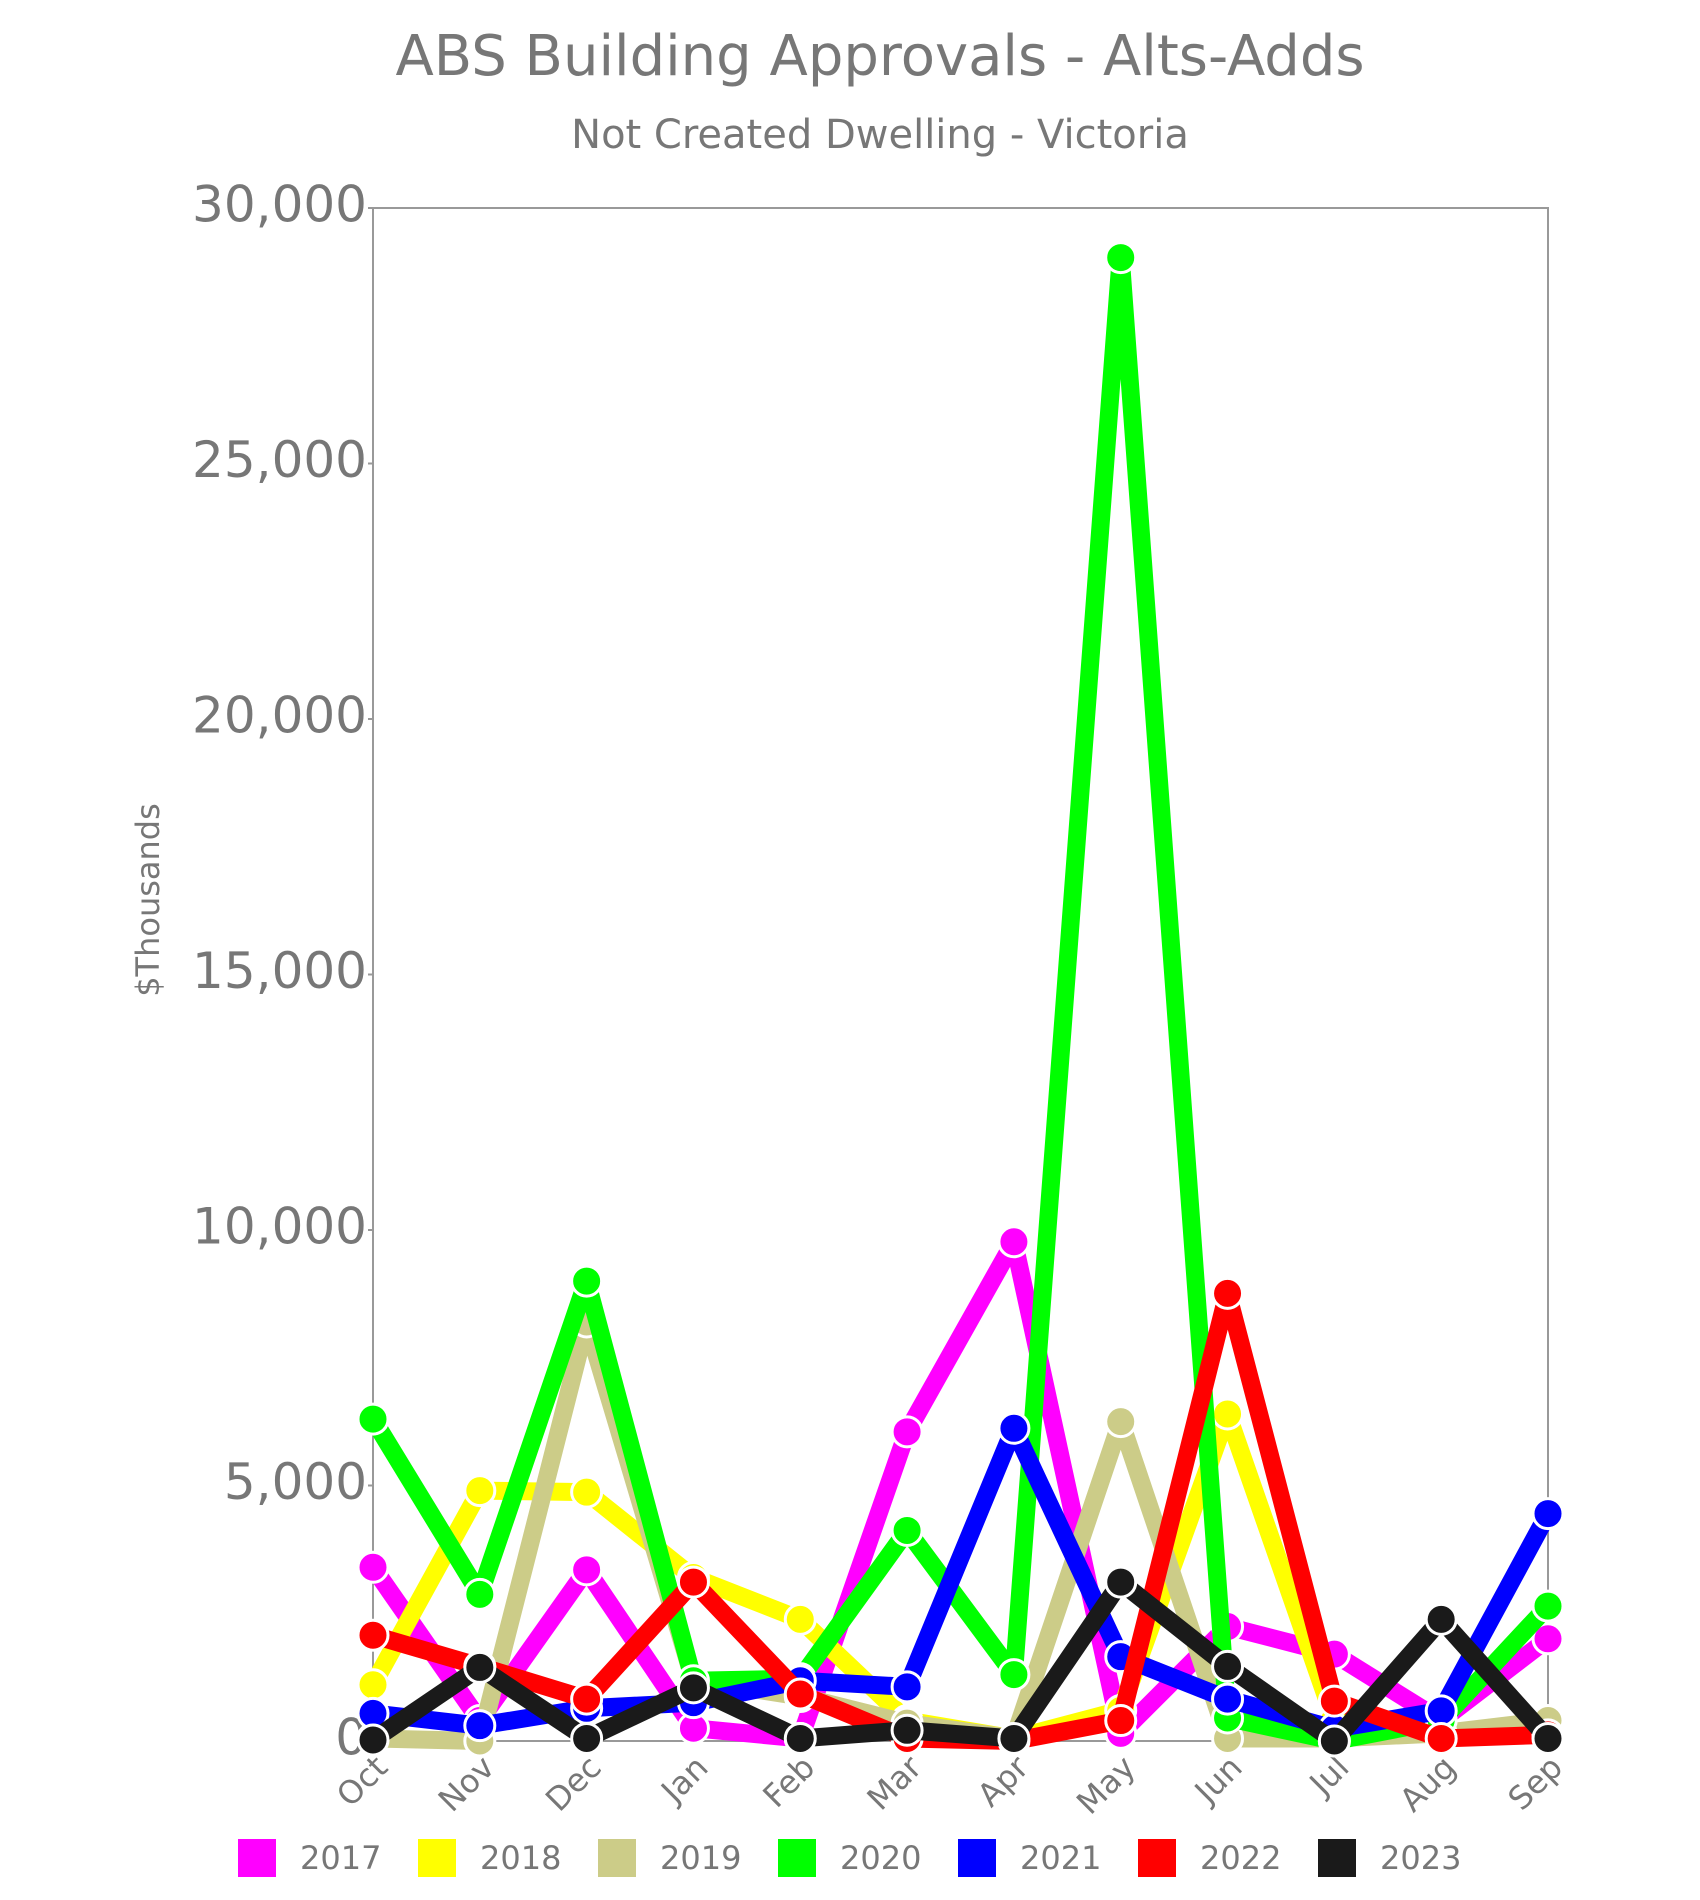 This screenshot has width=1700, height=1900. I want to click on legend-label: 2017, so click(340, 1858).